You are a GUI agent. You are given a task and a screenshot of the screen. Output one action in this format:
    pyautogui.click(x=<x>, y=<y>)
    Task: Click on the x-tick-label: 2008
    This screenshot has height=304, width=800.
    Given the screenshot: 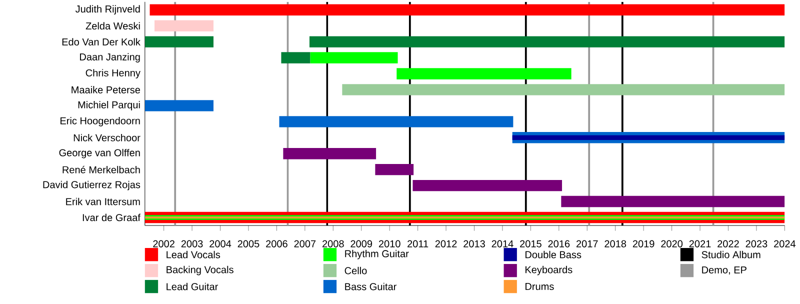 What is the action you would take?
    pyautogui.click(x=333, y=244)
    